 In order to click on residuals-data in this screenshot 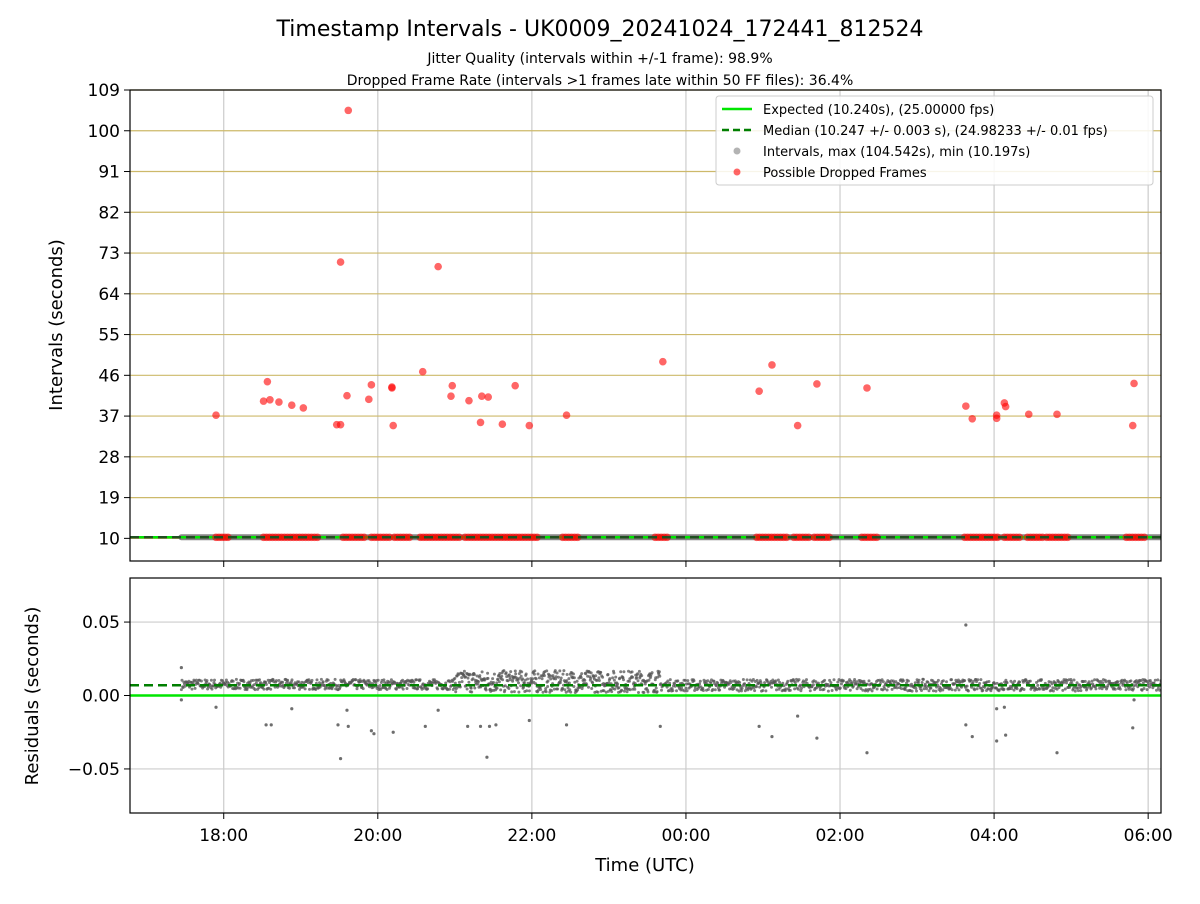, I will do `click(645, 692)`.